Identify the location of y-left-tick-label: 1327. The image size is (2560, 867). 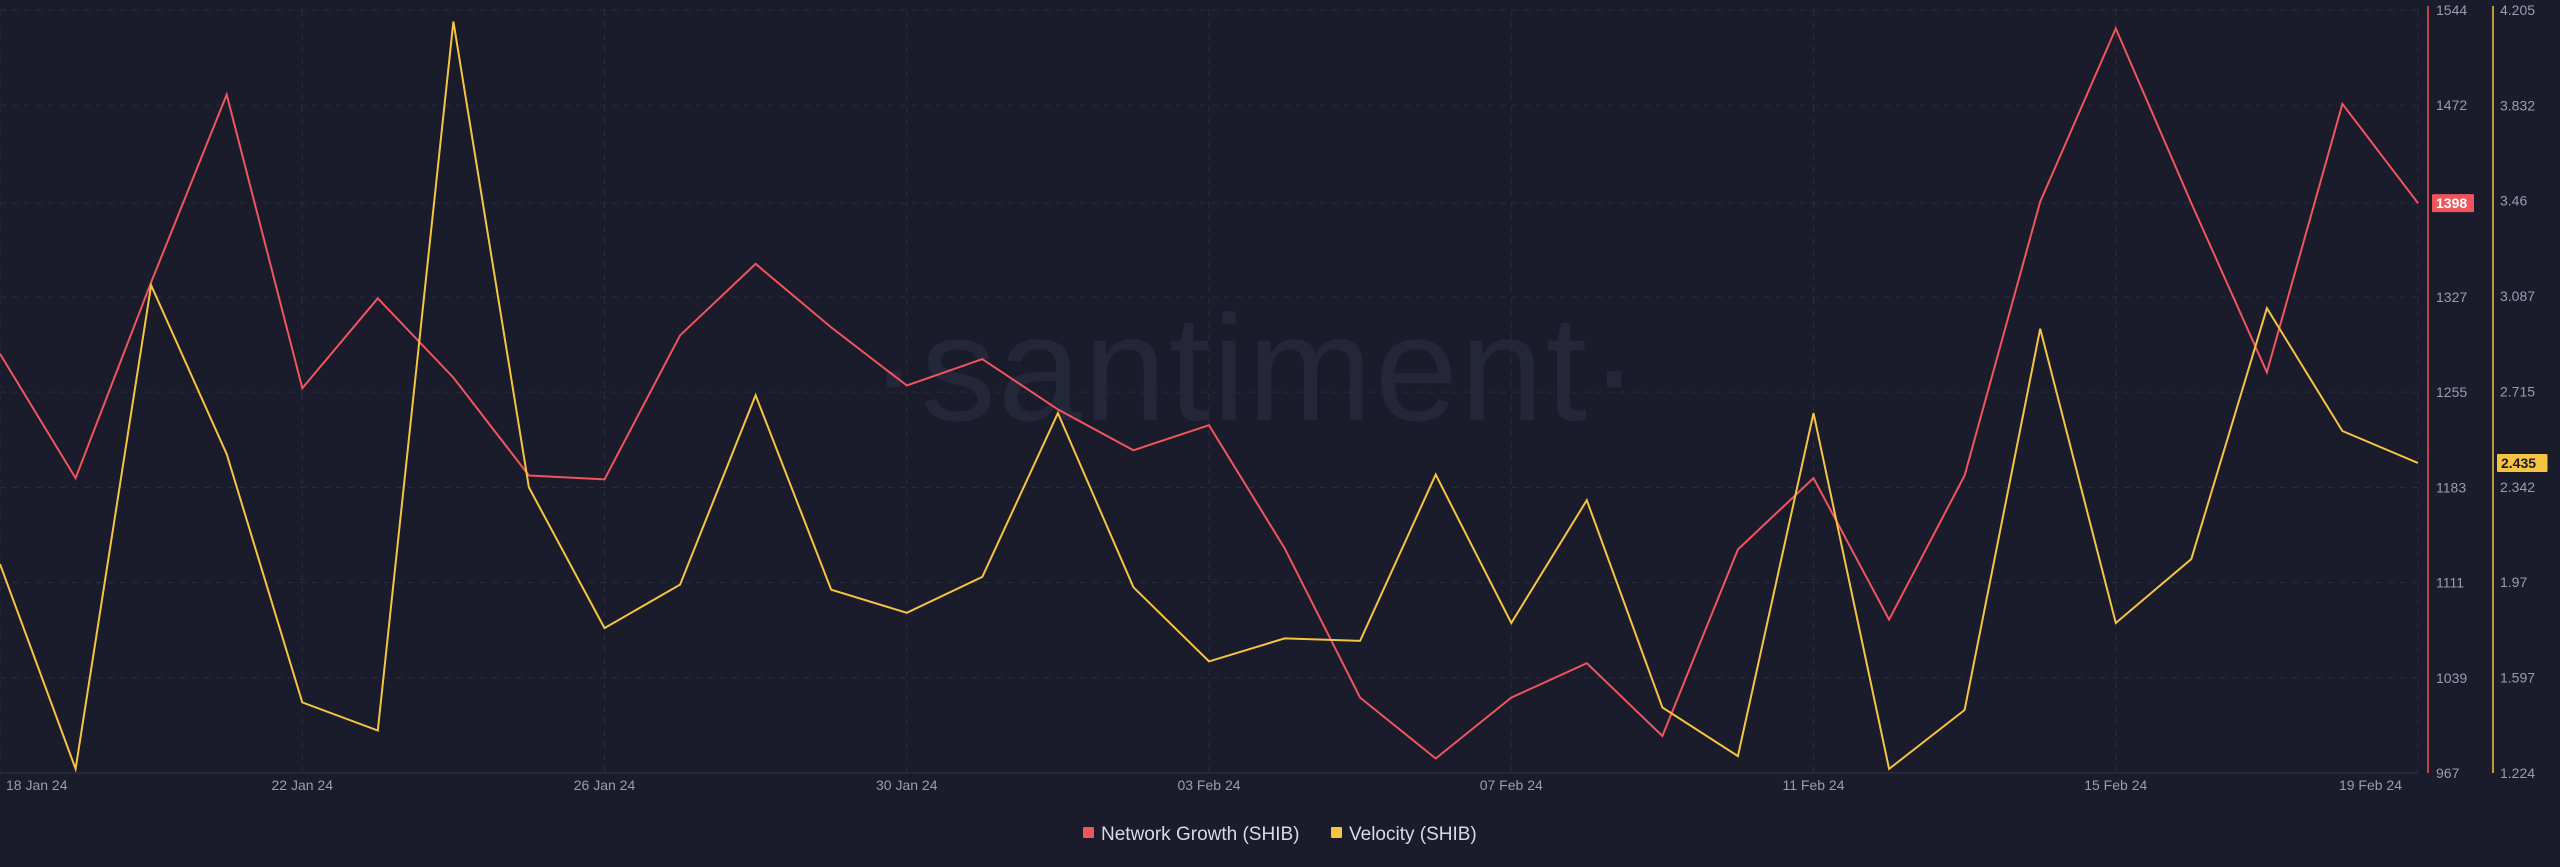
(2451, 297).